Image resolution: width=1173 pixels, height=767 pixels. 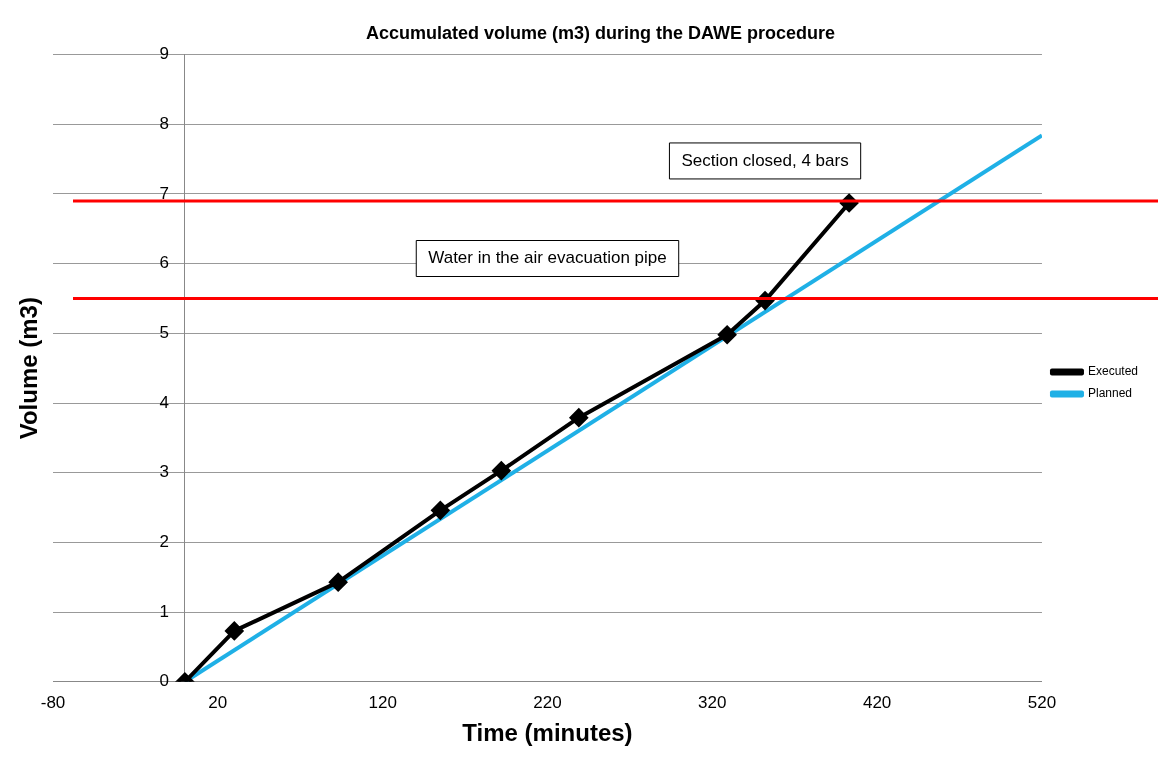 I want to click on y-tick-label: 1, so click(x=164, y=611).